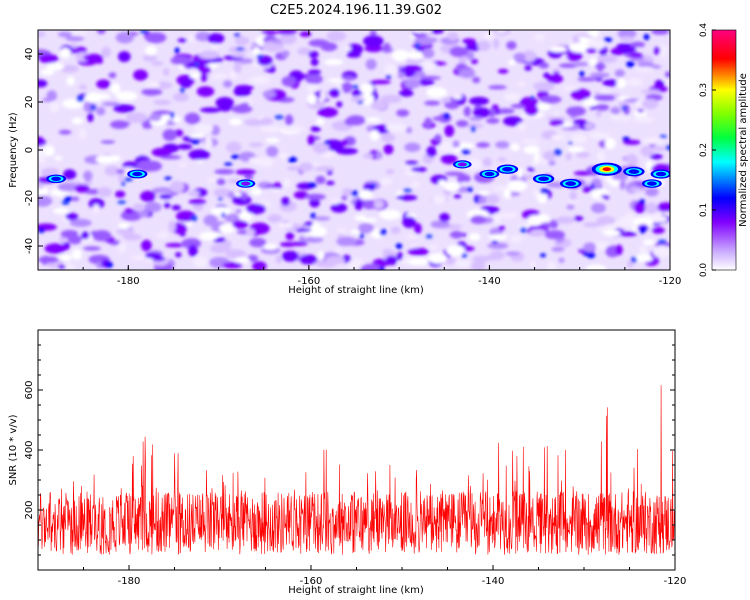  I want to click on snr-y-tick-label: 600, so click(29, 389).